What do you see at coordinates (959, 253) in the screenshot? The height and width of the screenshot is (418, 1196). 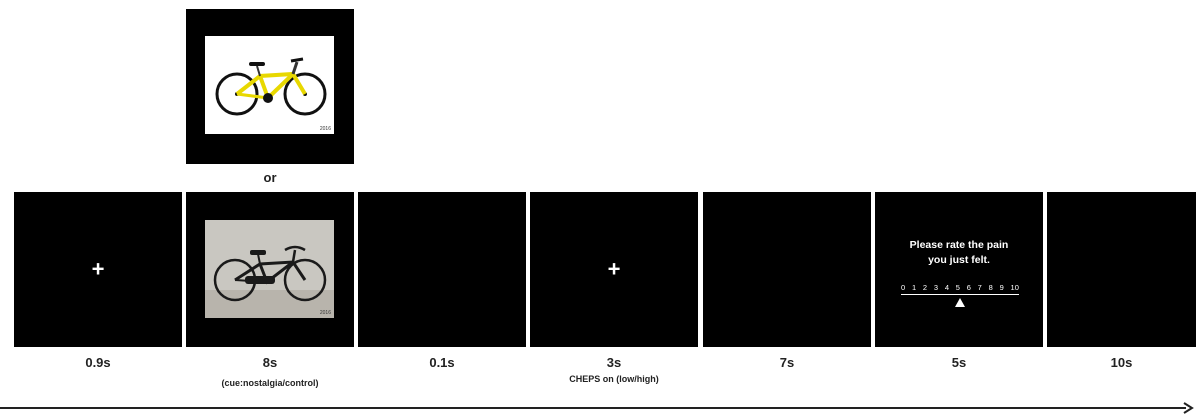 I see `rating-question: Please rate the pain you just felt.` at bounding box center [959, 253].